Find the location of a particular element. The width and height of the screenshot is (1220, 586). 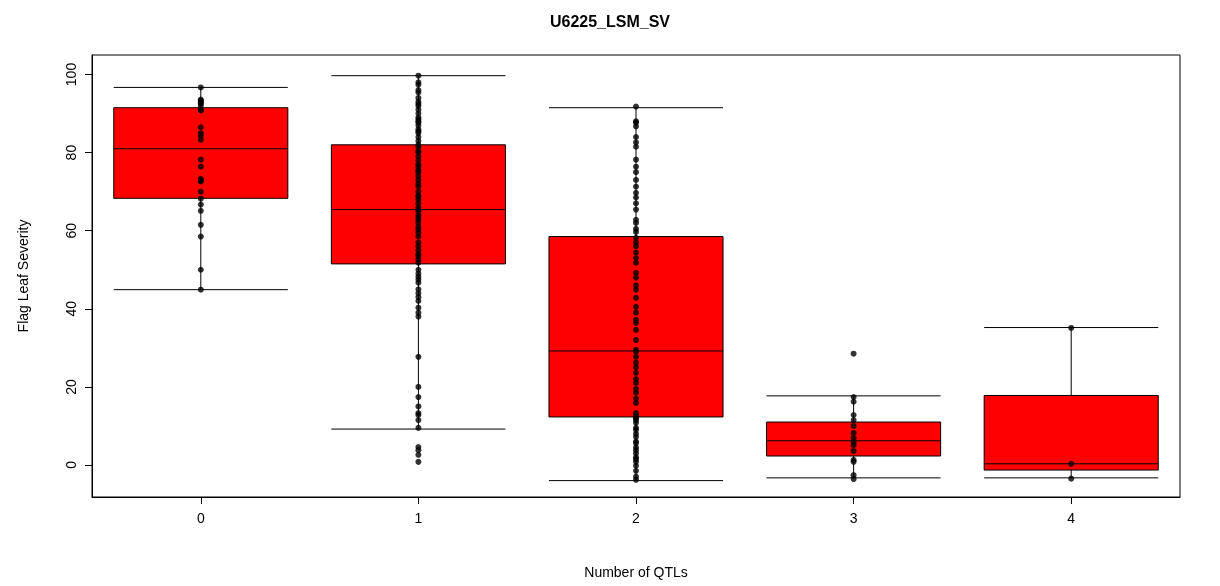

y-tick-label: 100 is located at coordinates (71, 74).